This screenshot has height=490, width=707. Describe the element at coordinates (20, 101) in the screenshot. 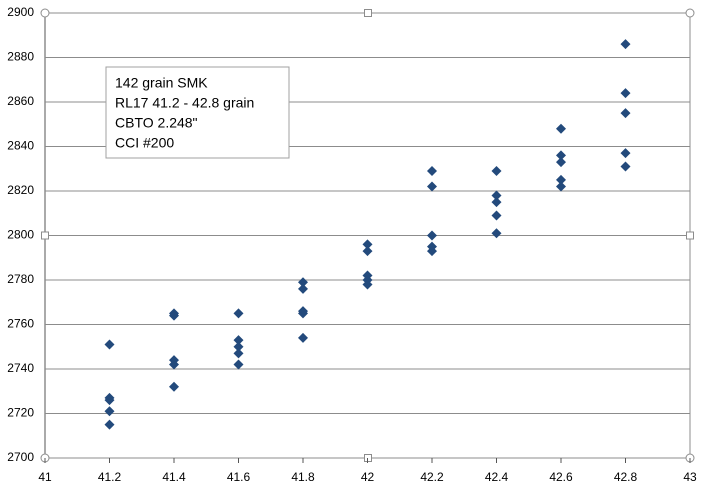

I see `y-tick-label: 2860` at that location.